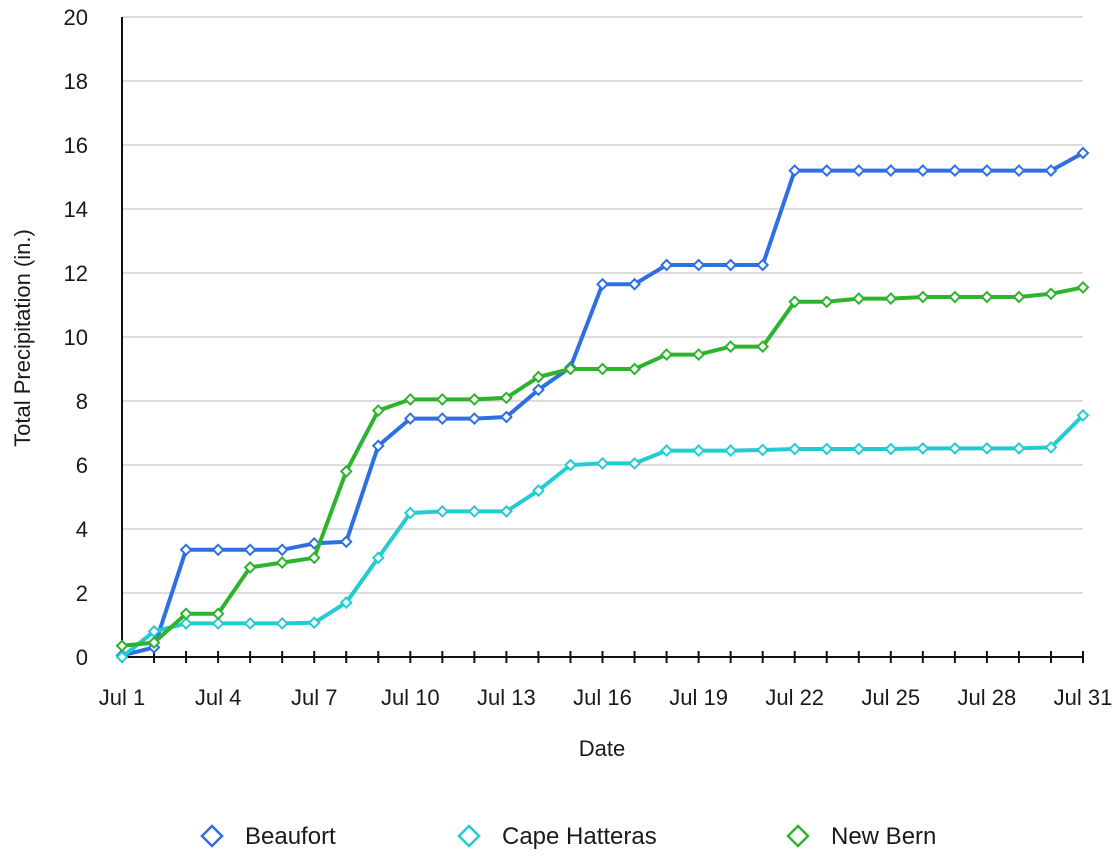 The width and height of the screenshot is (1120, 859). I want to click on y-tick-label: 6, so click(82, 465).